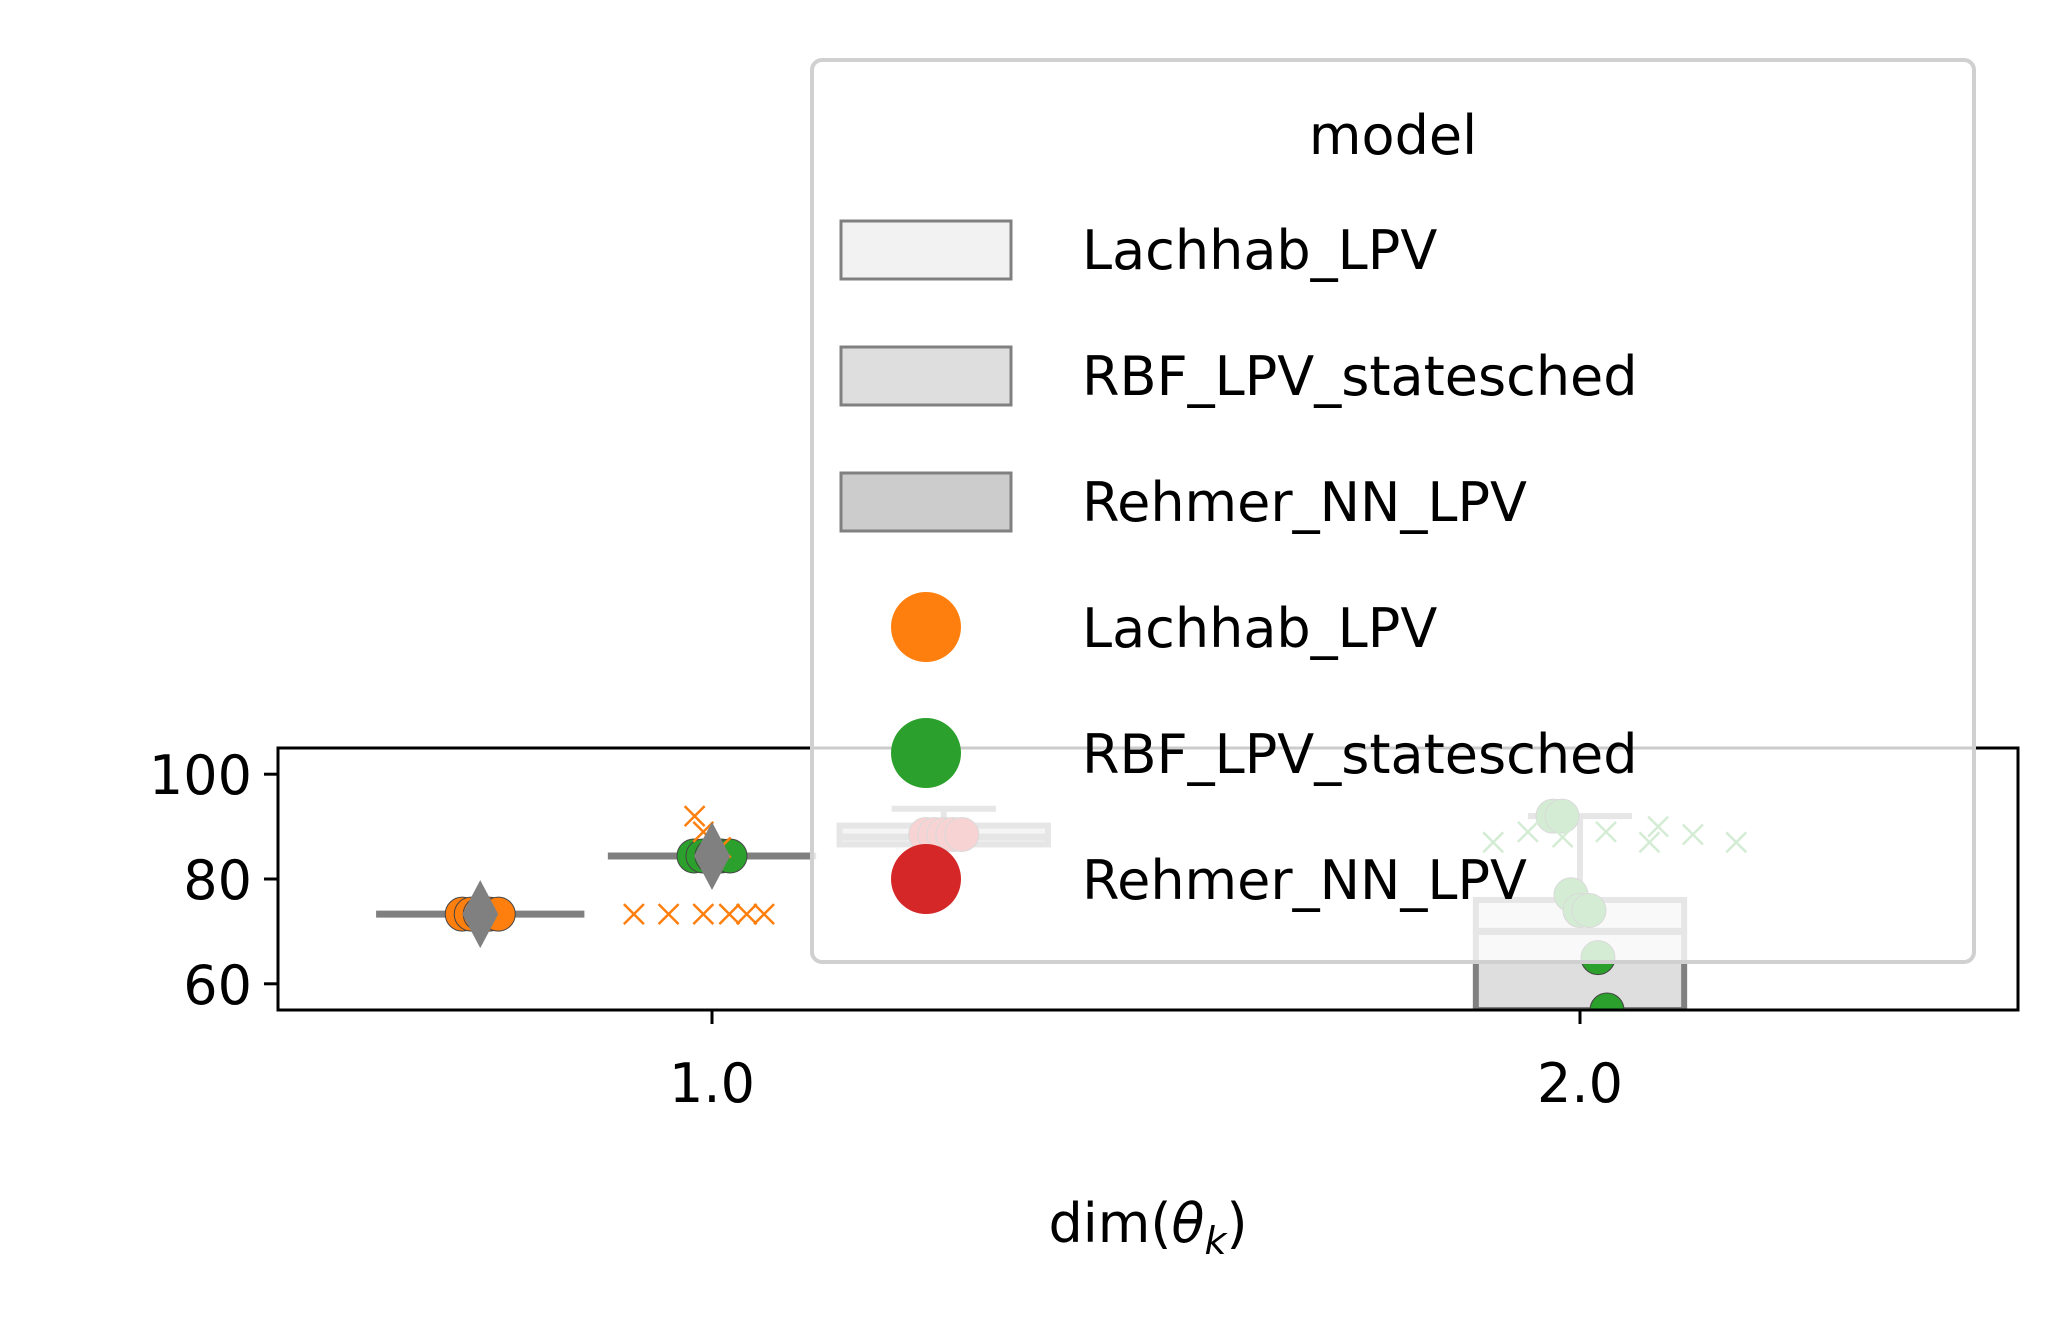  What do you see at coordinates (200, 775) in the screenshot?
I see `y-tick-label: 100` at bounding box center [200, 775].